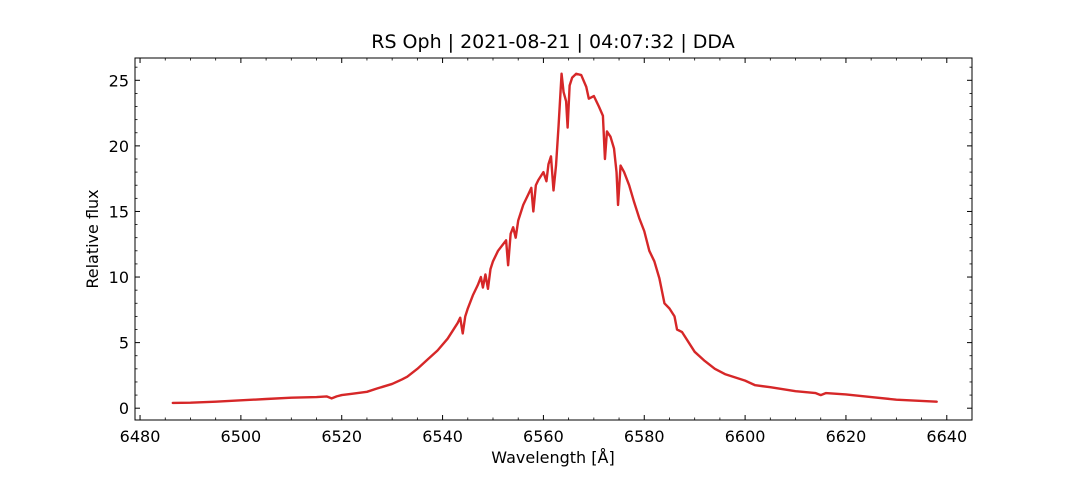  I want to click on y-tick-label: 20, so click(119, 146).